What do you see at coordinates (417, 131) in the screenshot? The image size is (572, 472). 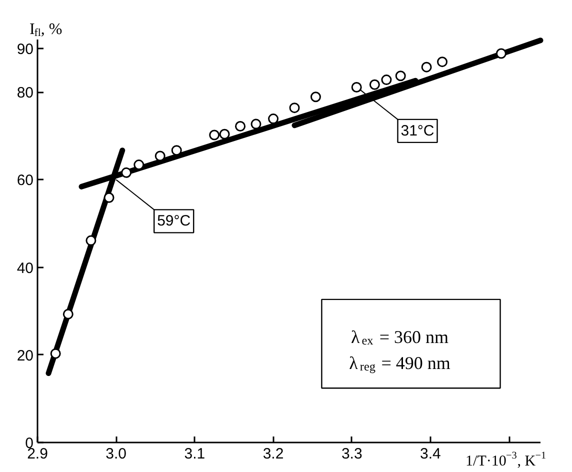 I see `annotation: 31°C` at bounding box center [417, 131].